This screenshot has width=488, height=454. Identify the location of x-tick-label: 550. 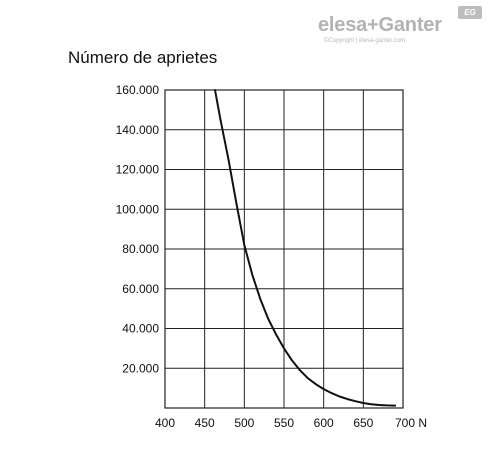
(284, 423).